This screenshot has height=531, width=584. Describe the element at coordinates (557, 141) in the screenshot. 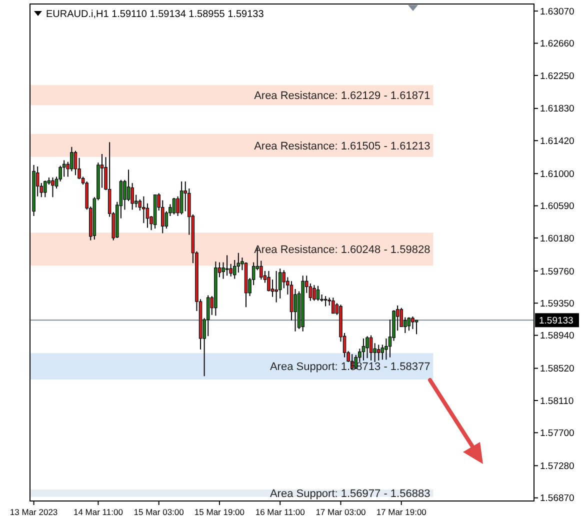

I see `y-tick-label: 1.61420` at that location.